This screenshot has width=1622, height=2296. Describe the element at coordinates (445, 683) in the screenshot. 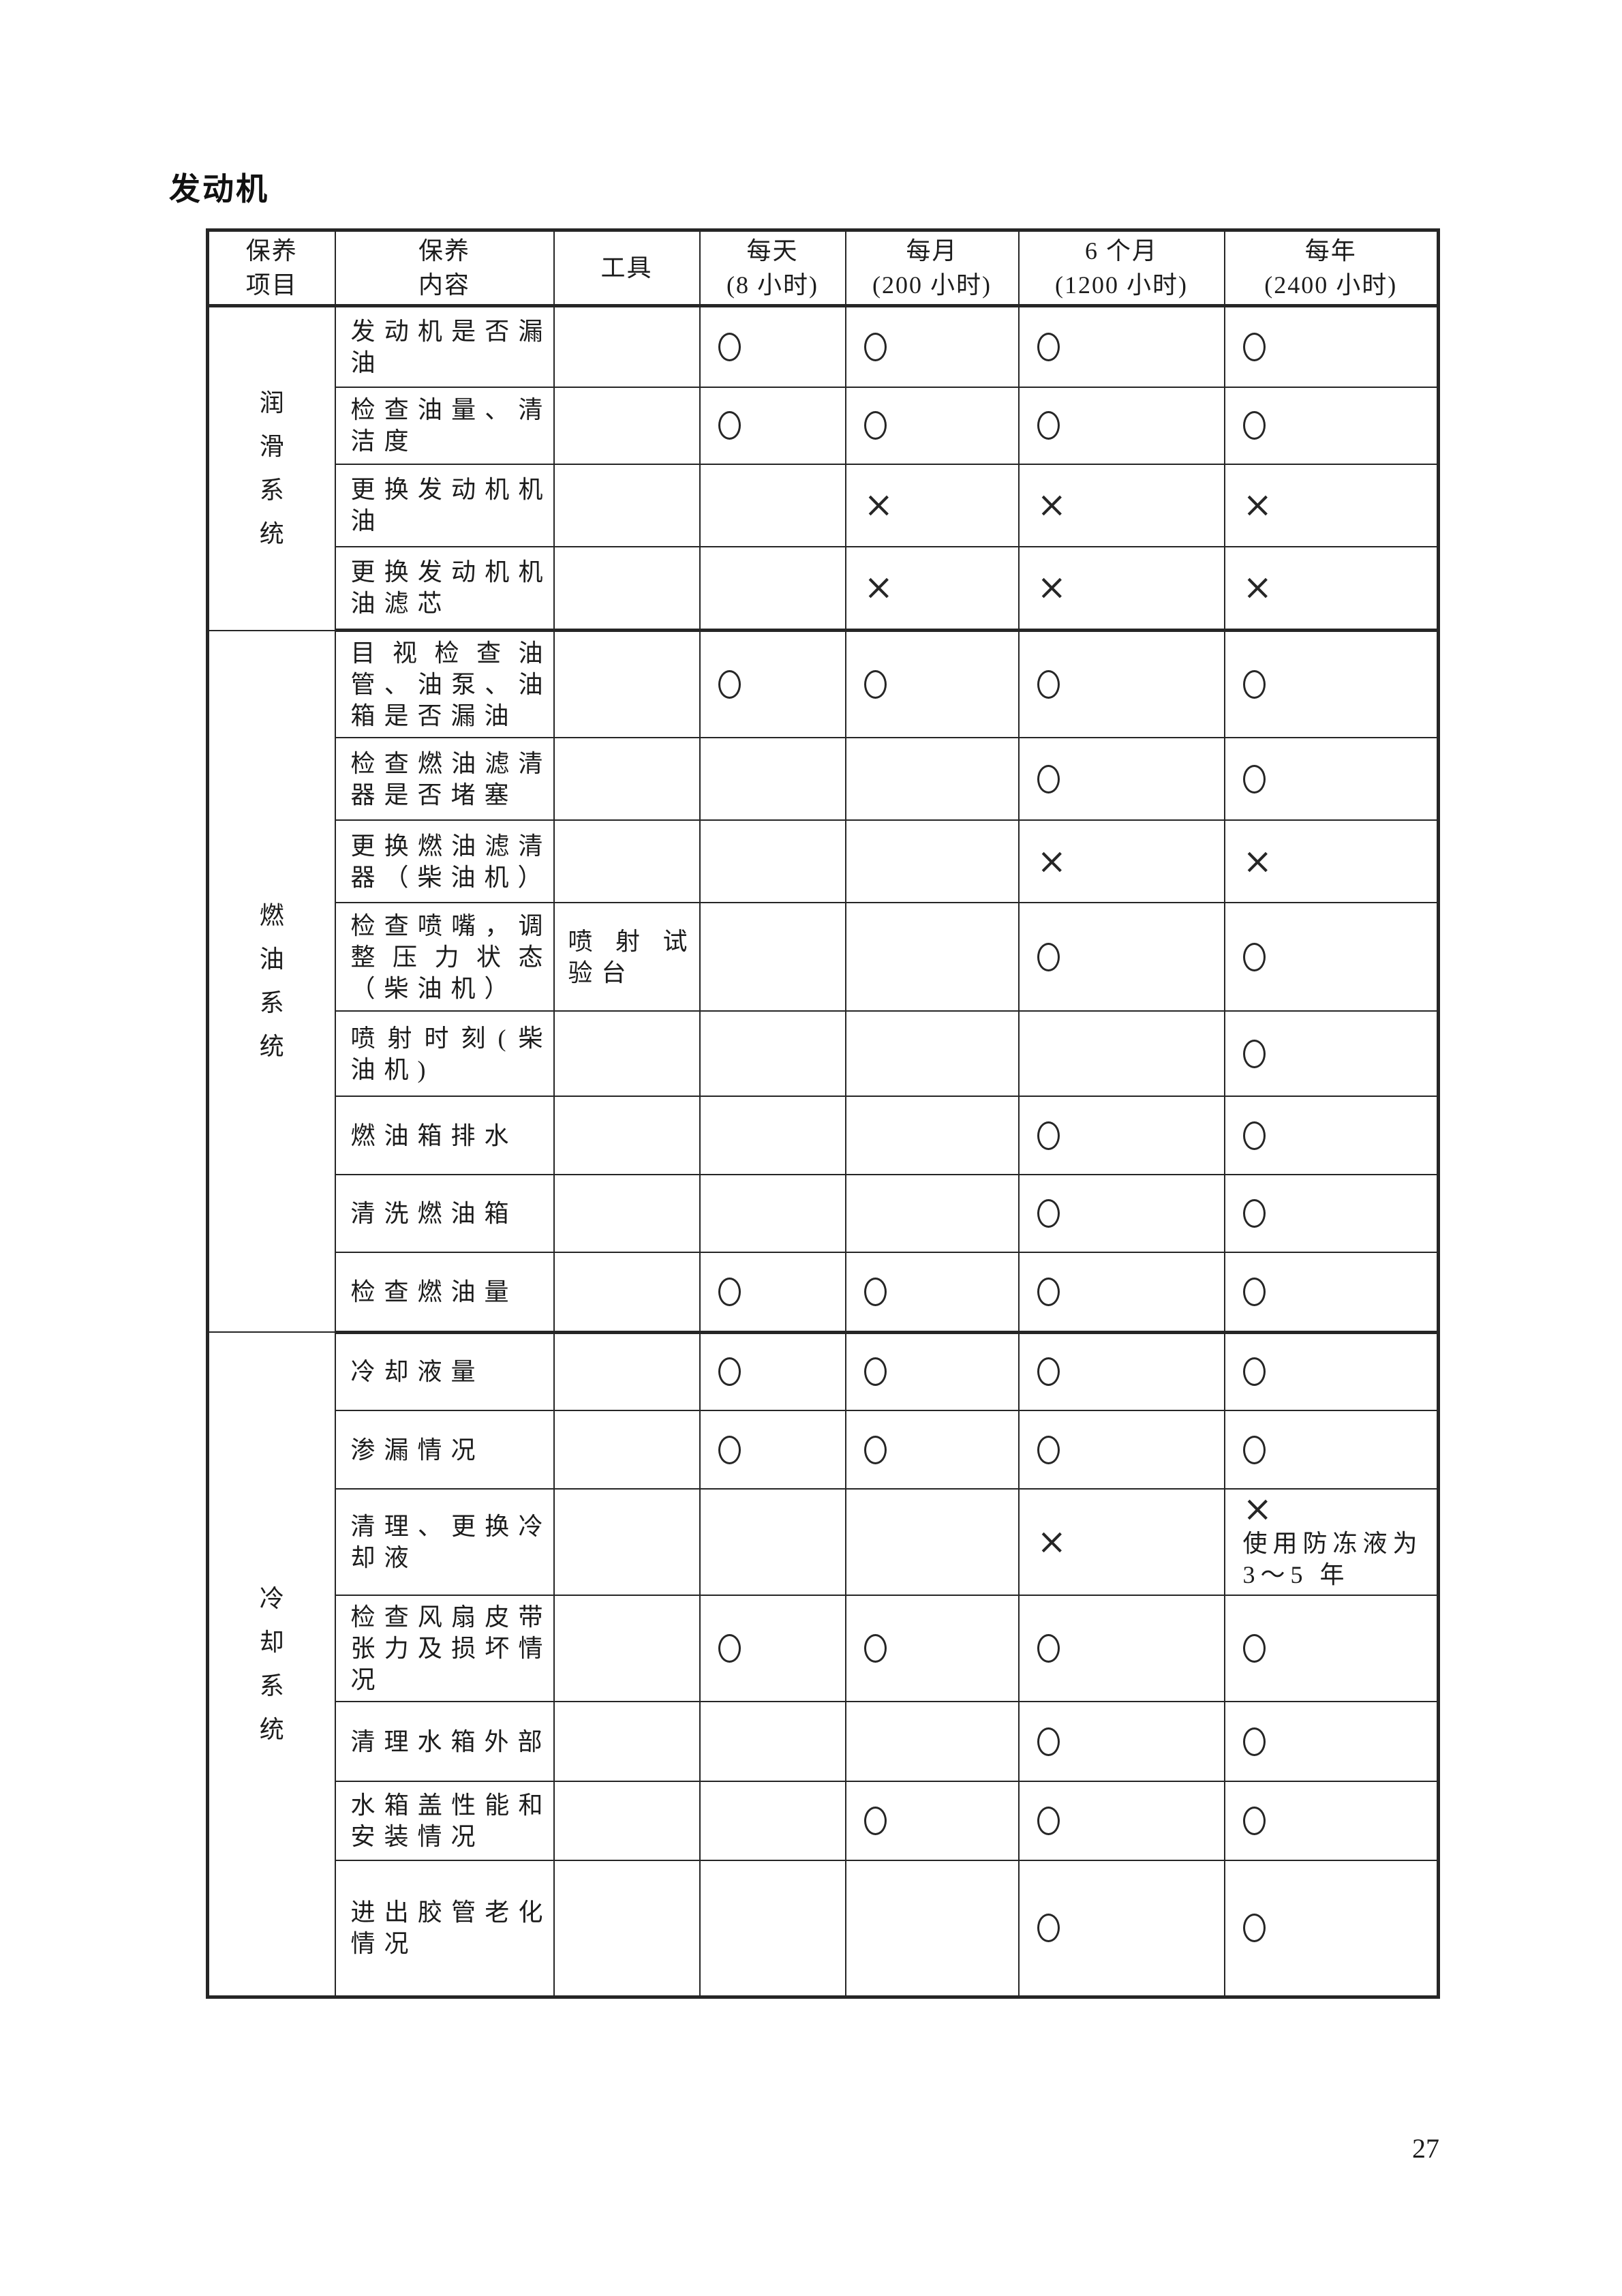

I see `cell-maintenance-content: 目视检查油管、油泵、油箱是否漏油` at that location.